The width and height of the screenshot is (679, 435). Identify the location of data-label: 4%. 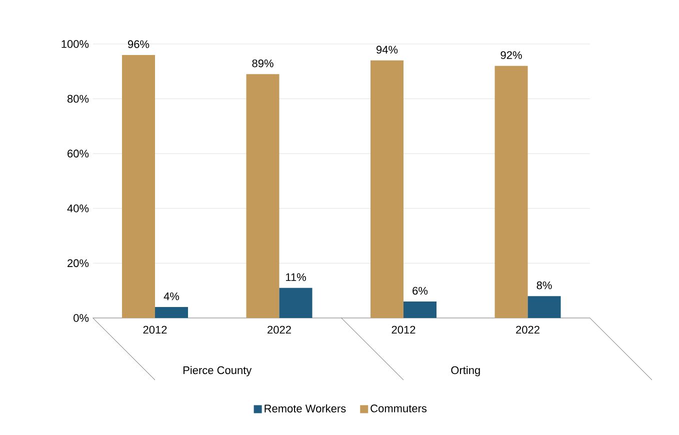
(172, 296).